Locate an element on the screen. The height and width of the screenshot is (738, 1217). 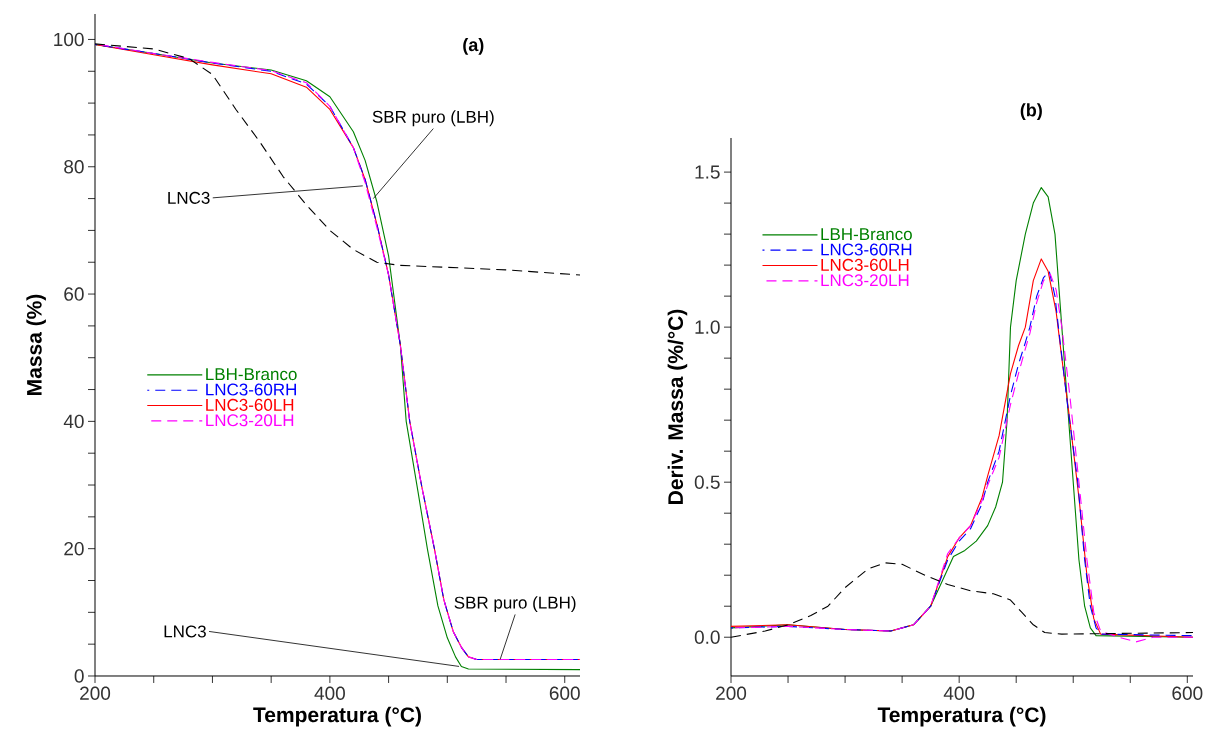
y-tick-label: 100 is located at coordinates (69, 39).